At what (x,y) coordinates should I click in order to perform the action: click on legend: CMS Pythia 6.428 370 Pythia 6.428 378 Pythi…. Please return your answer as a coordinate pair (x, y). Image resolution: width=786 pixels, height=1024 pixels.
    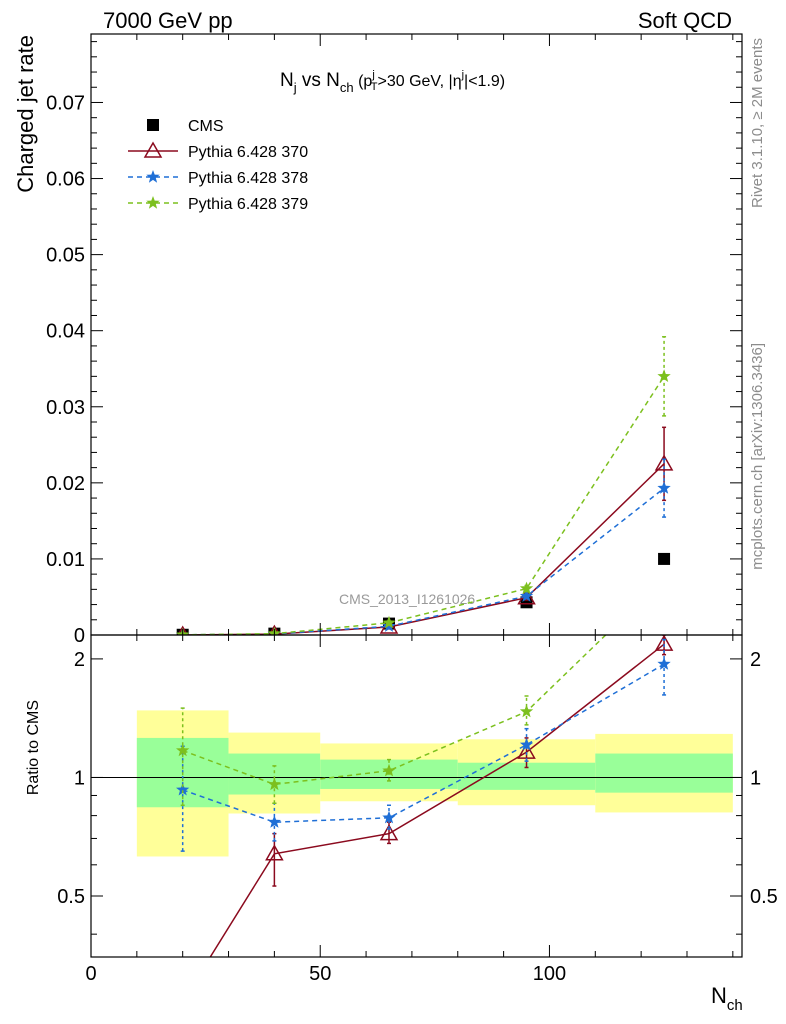
    Looking at the image, I should click on (218, 165).